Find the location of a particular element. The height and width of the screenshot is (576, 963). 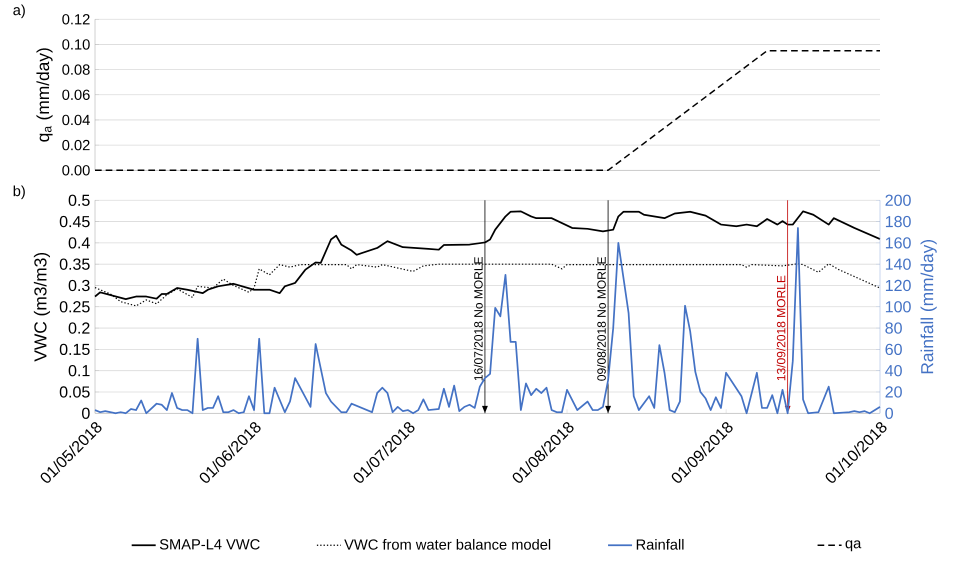

ref-line-label: 13/09/2018 MORLE is located at coordinates (781, 328).